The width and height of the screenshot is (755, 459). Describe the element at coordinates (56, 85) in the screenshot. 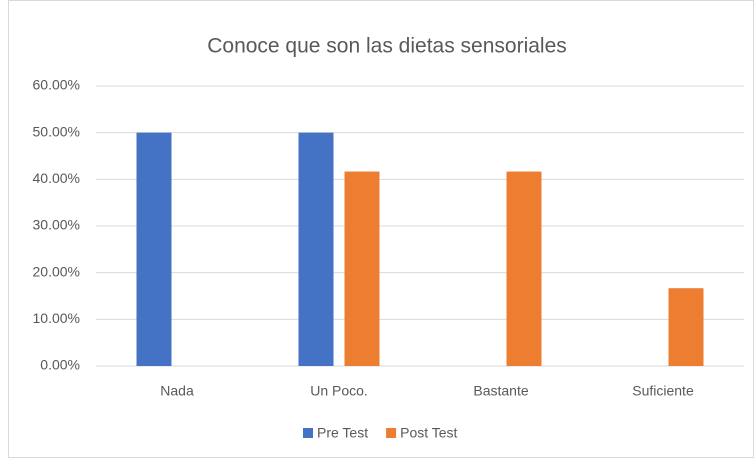

I see `y-tick-label: 60.00%` at that location.